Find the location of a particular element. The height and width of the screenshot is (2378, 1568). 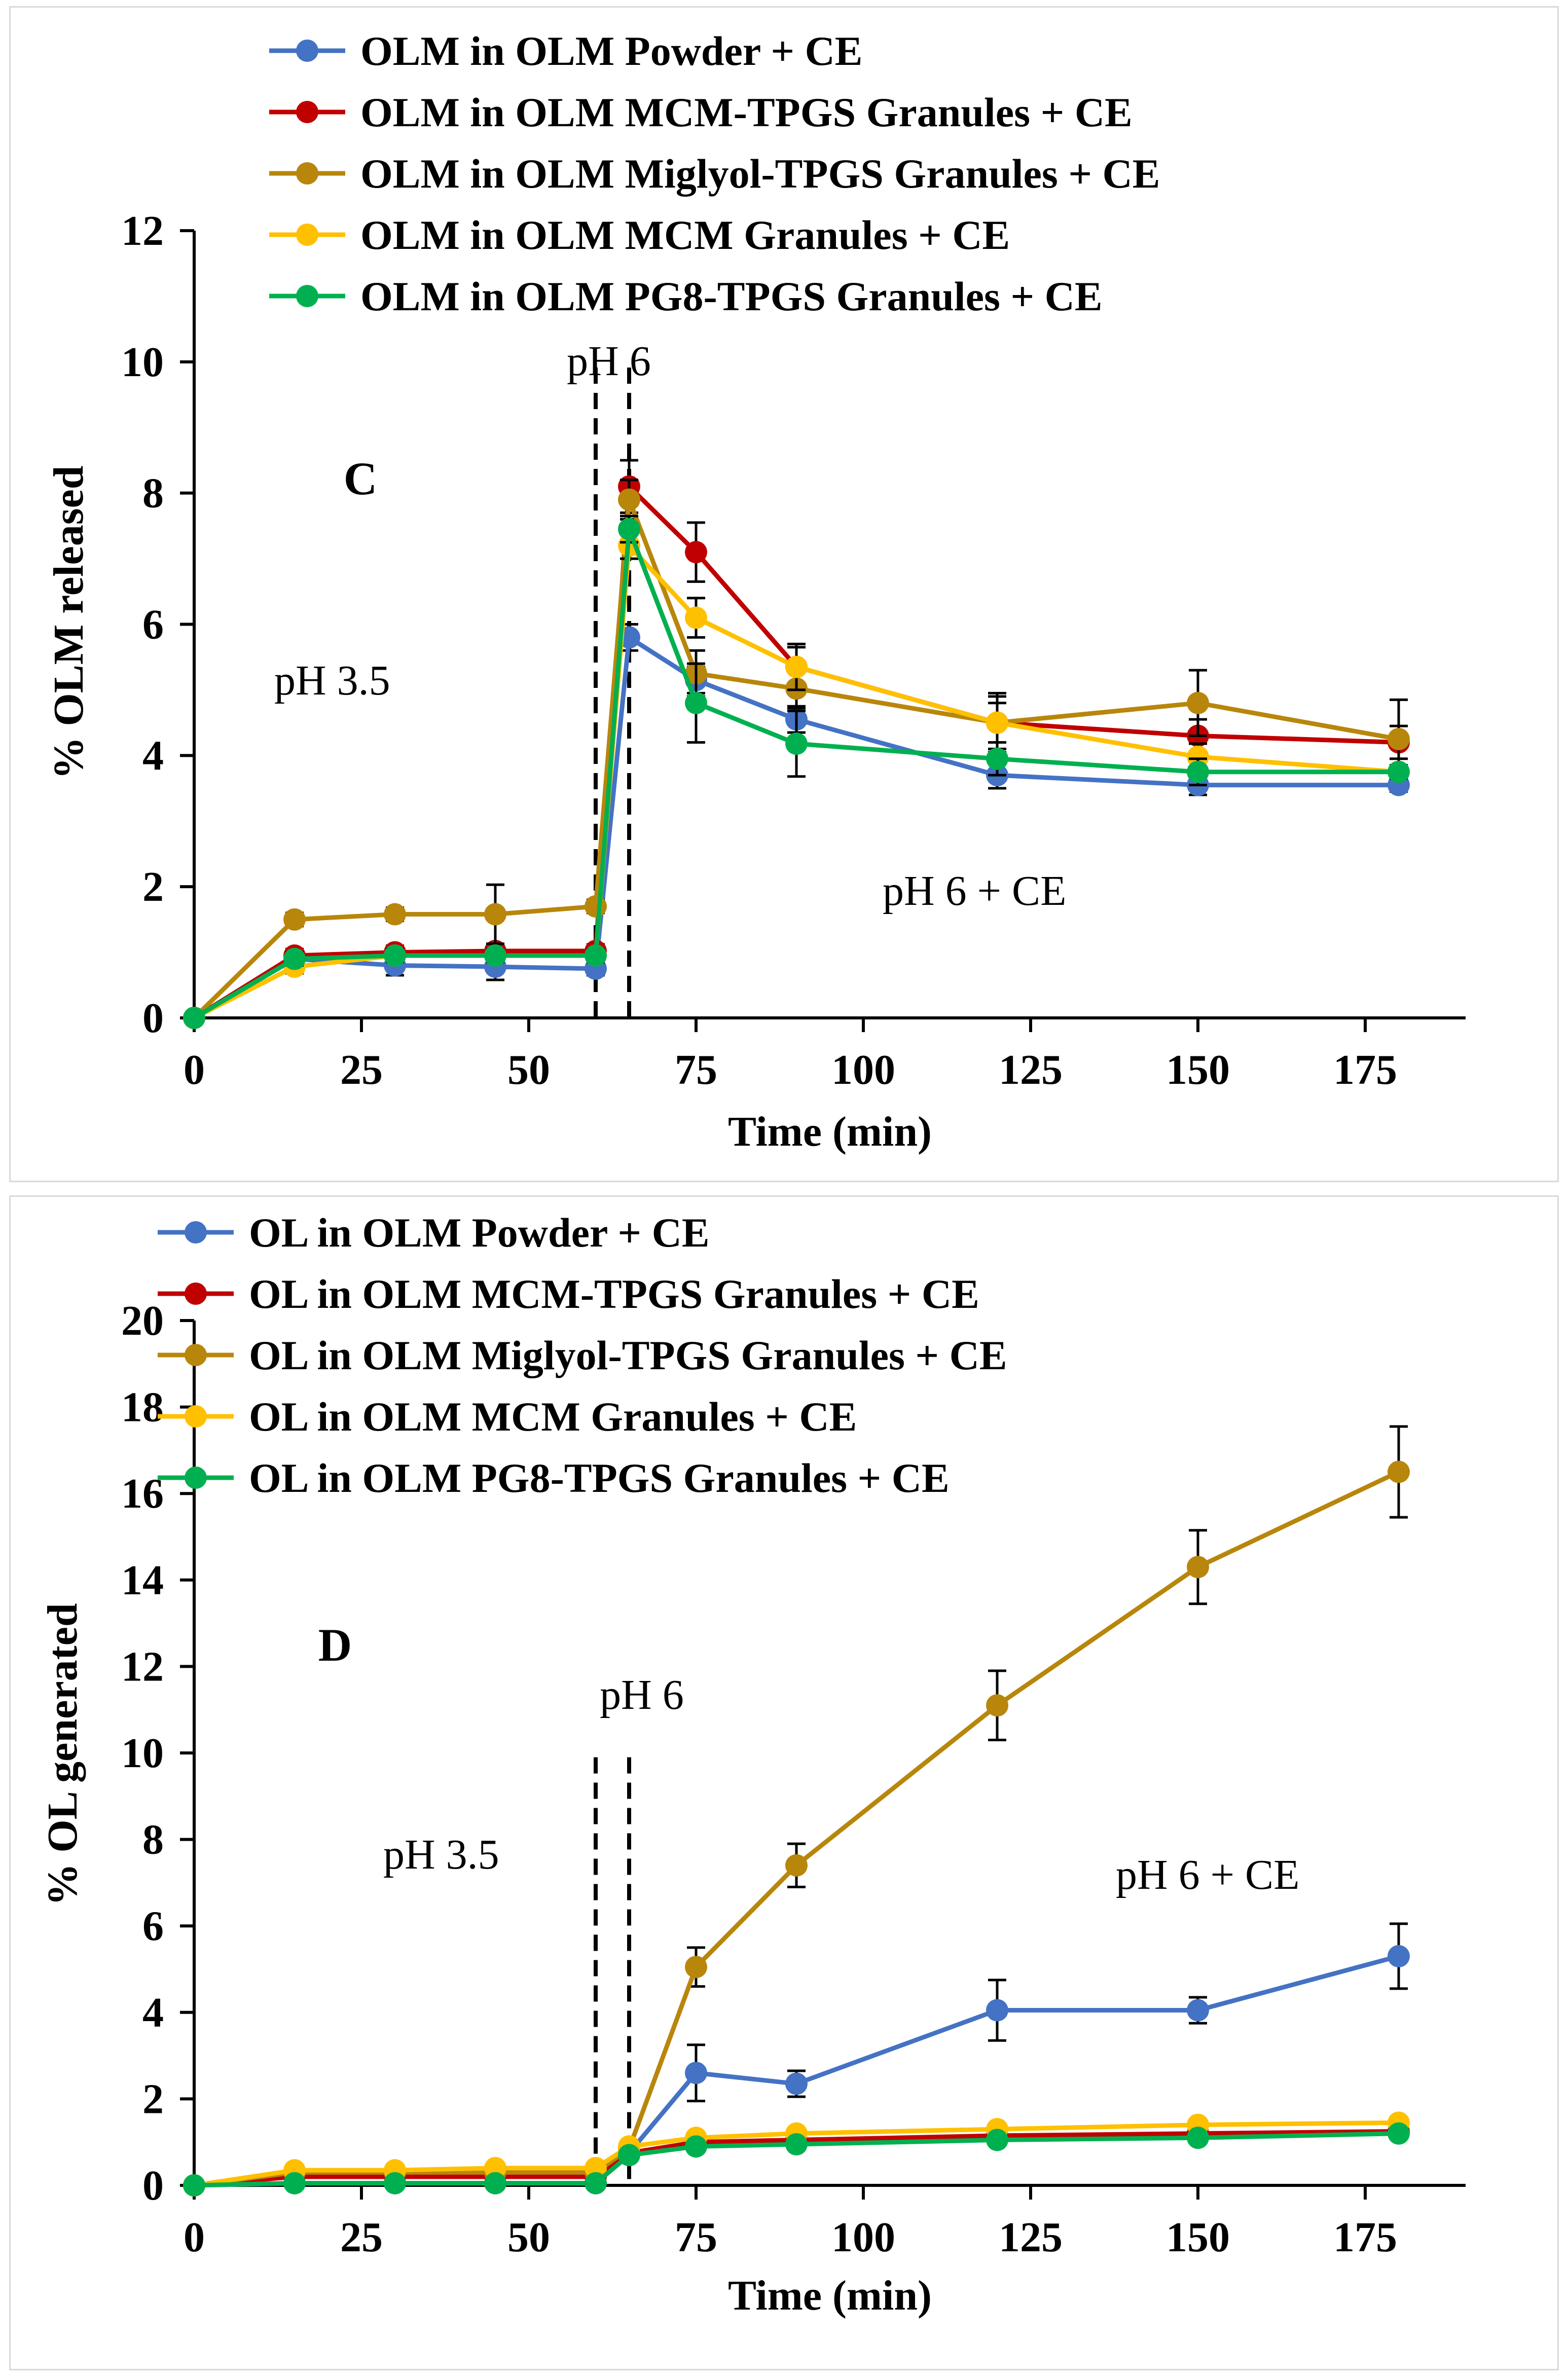

chart-d-y-tick-label: 18 is located at coordinates (142, 1407).